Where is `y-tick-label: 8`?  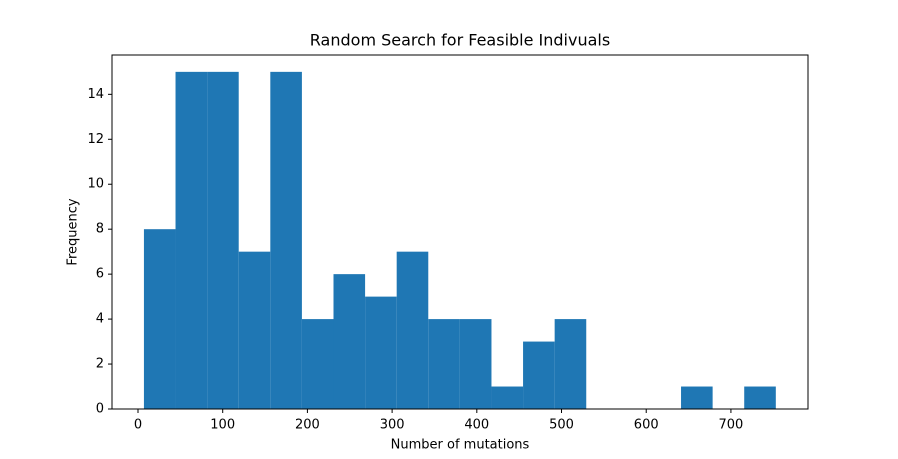 y-tick-label: 8 is located at coordinates (100, 229).